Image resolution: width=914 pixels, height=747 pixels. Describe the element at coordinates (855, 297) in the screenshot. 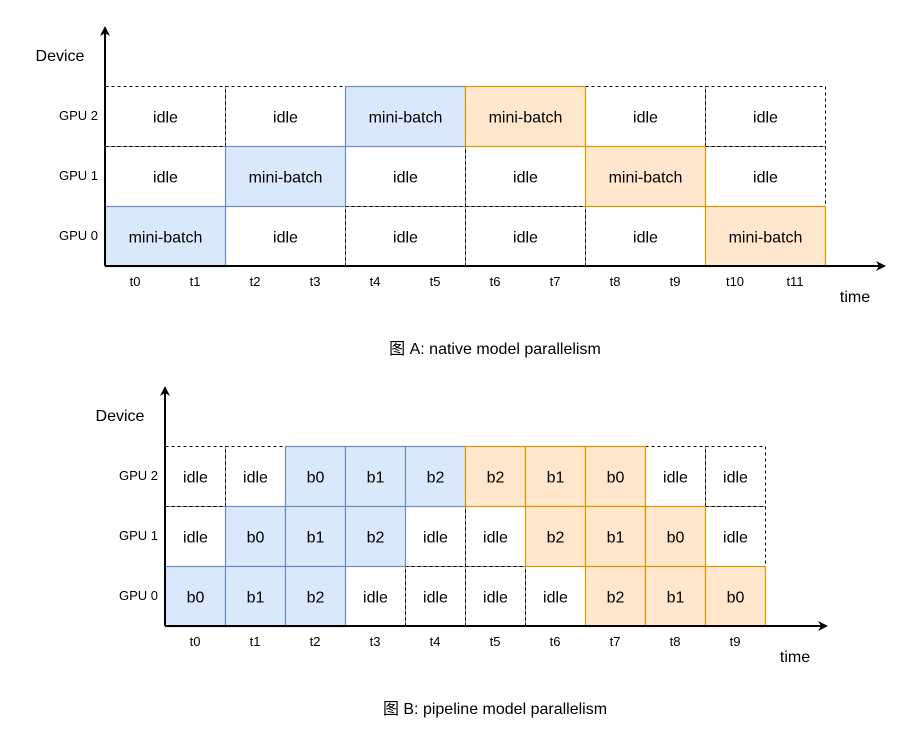

I see `diagram-a-x-axis-title: time` at that location.